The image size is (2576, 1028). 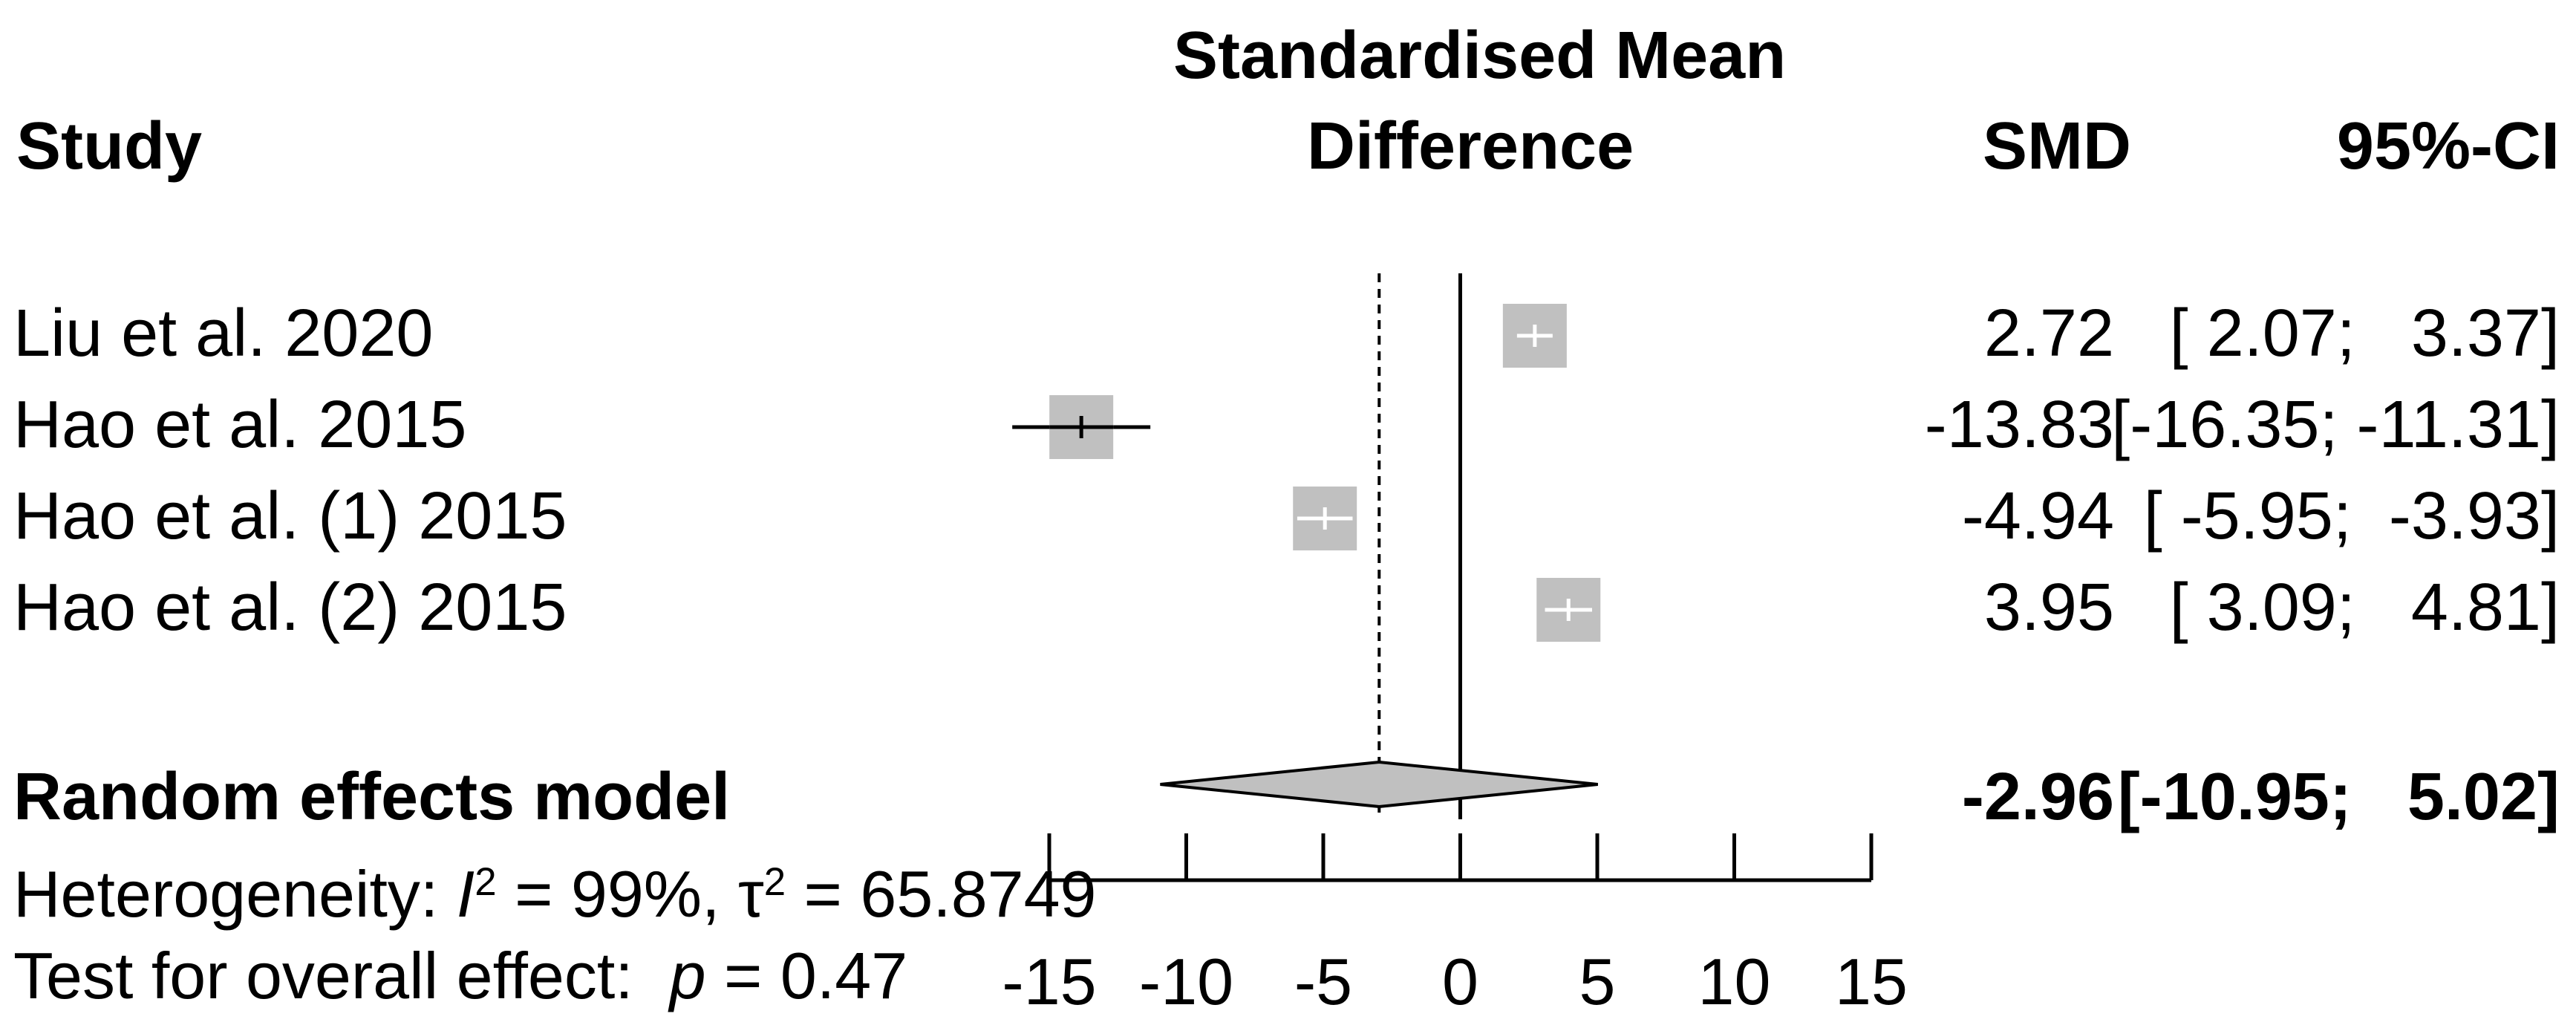 I want to click on heterogeneity-prefix: Heterogeneity:, so click(x=235, y=894).